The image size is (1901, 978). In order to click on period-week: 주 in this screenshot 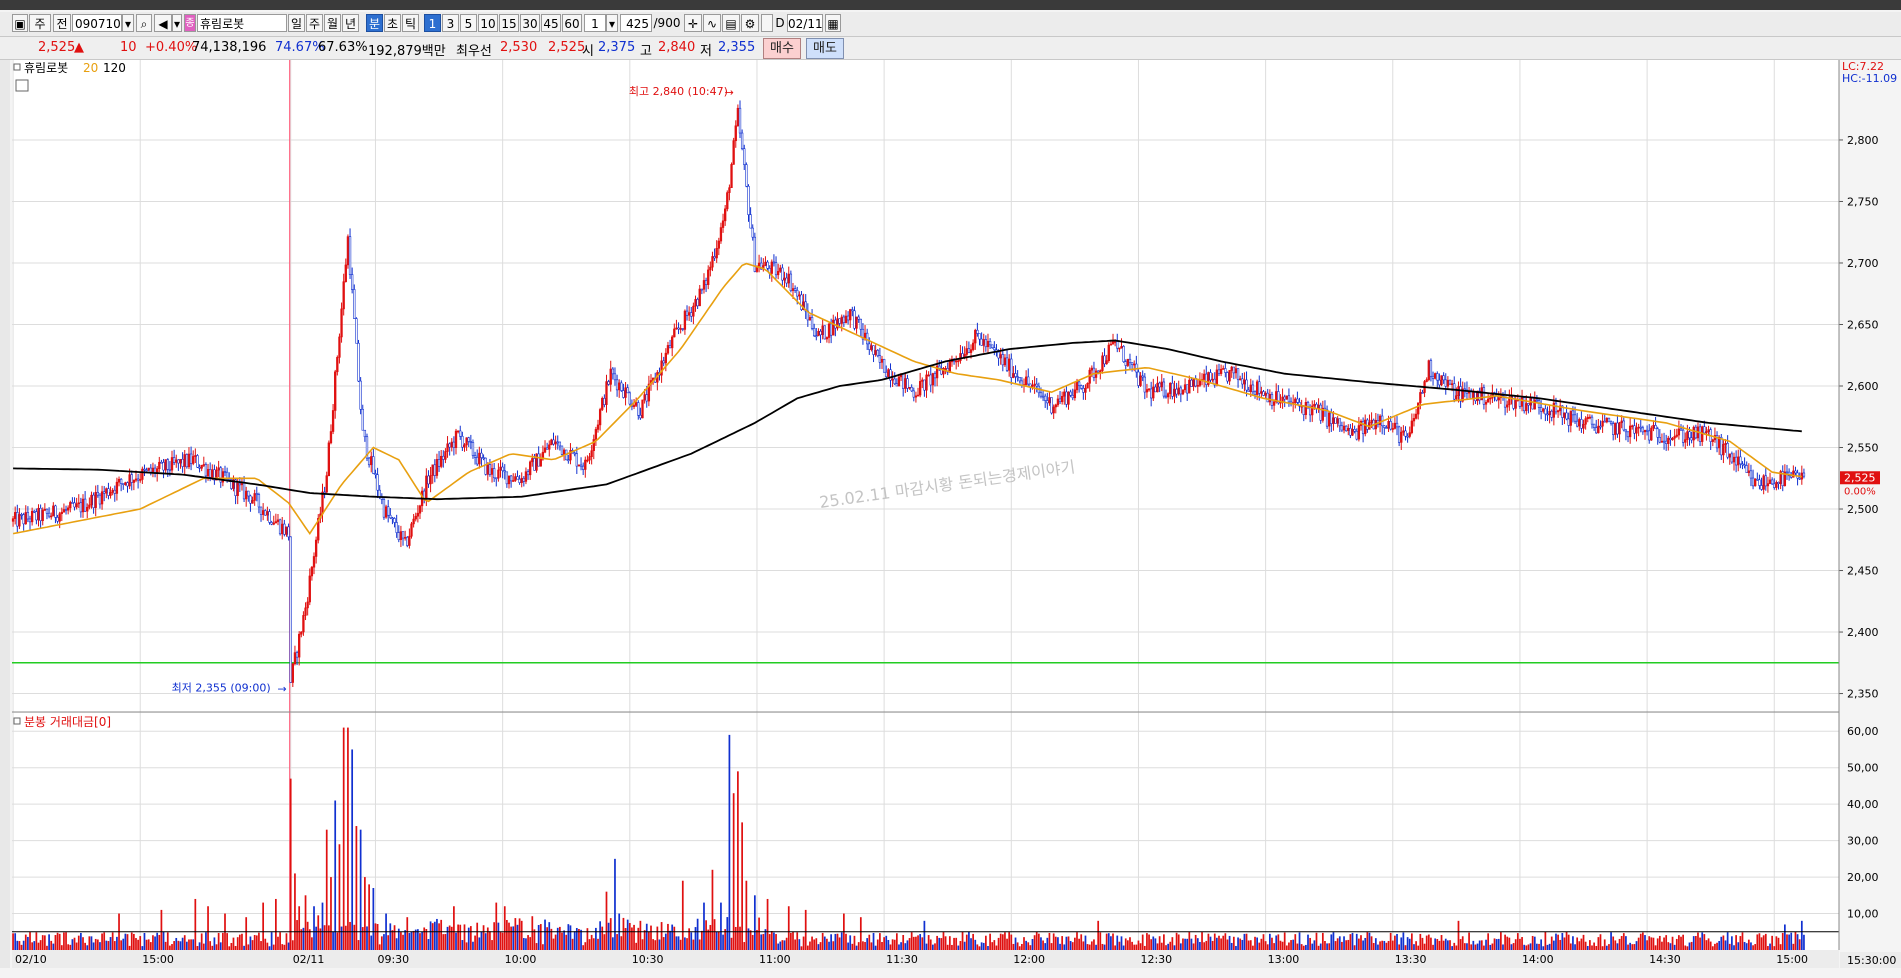, I will do `click(314, 23)`.